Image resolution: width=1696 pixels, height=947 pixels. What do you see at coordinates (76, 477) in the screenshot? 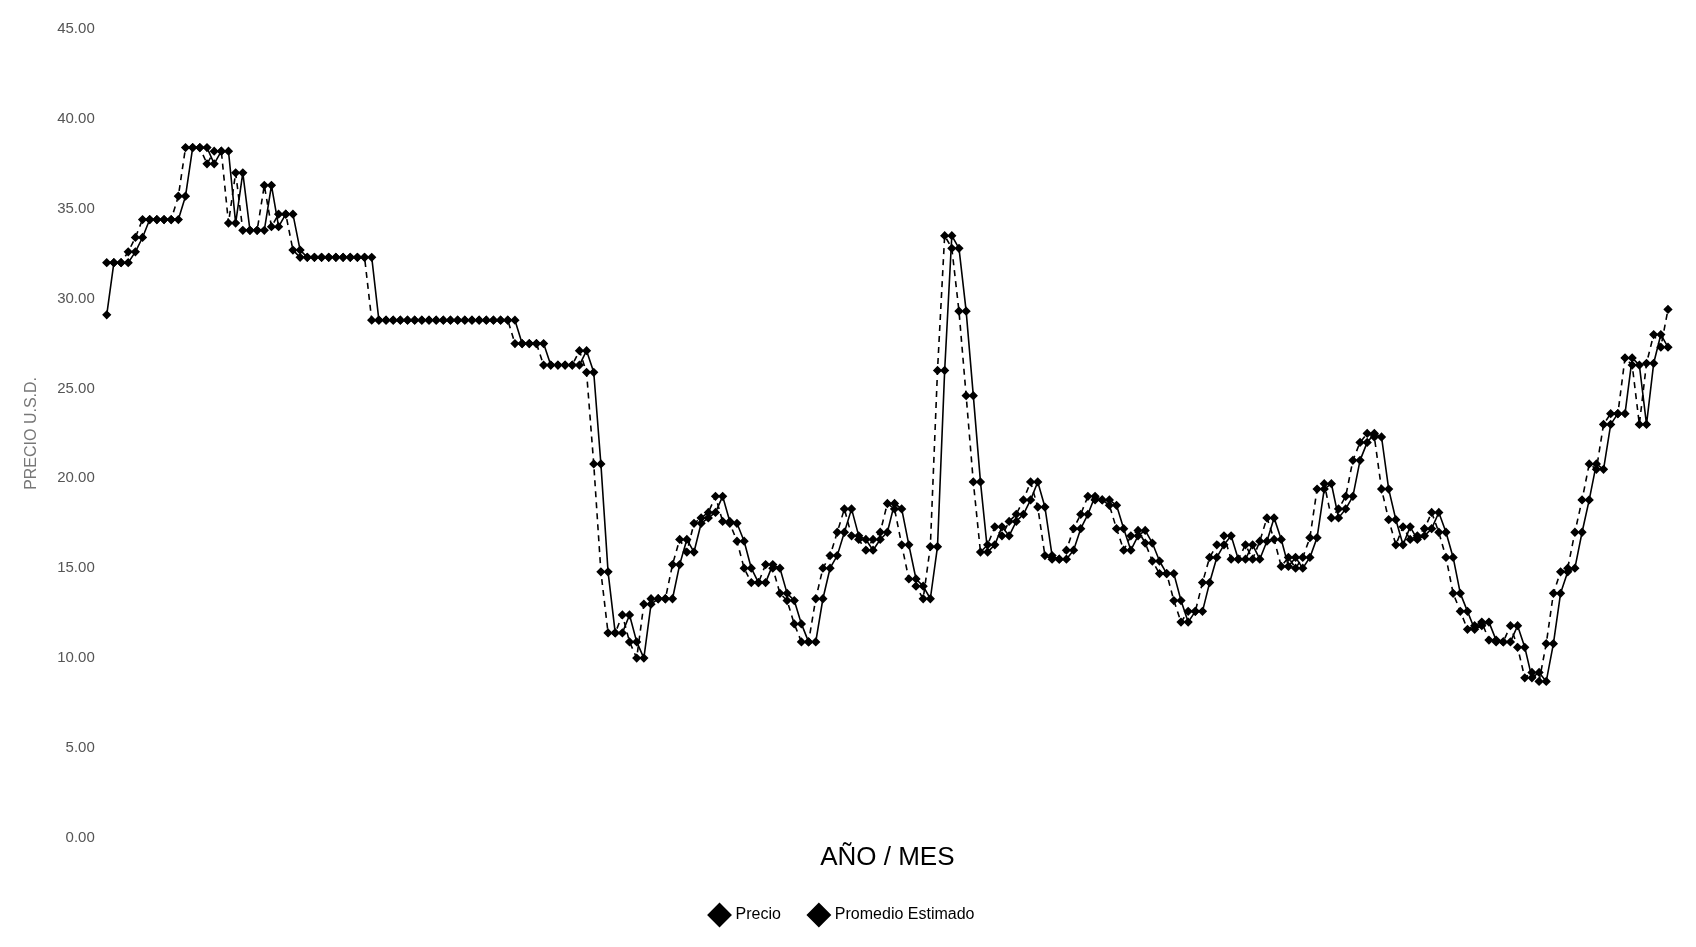
I see `y-tick-label: 20.00` at bounding box center [76, 477].